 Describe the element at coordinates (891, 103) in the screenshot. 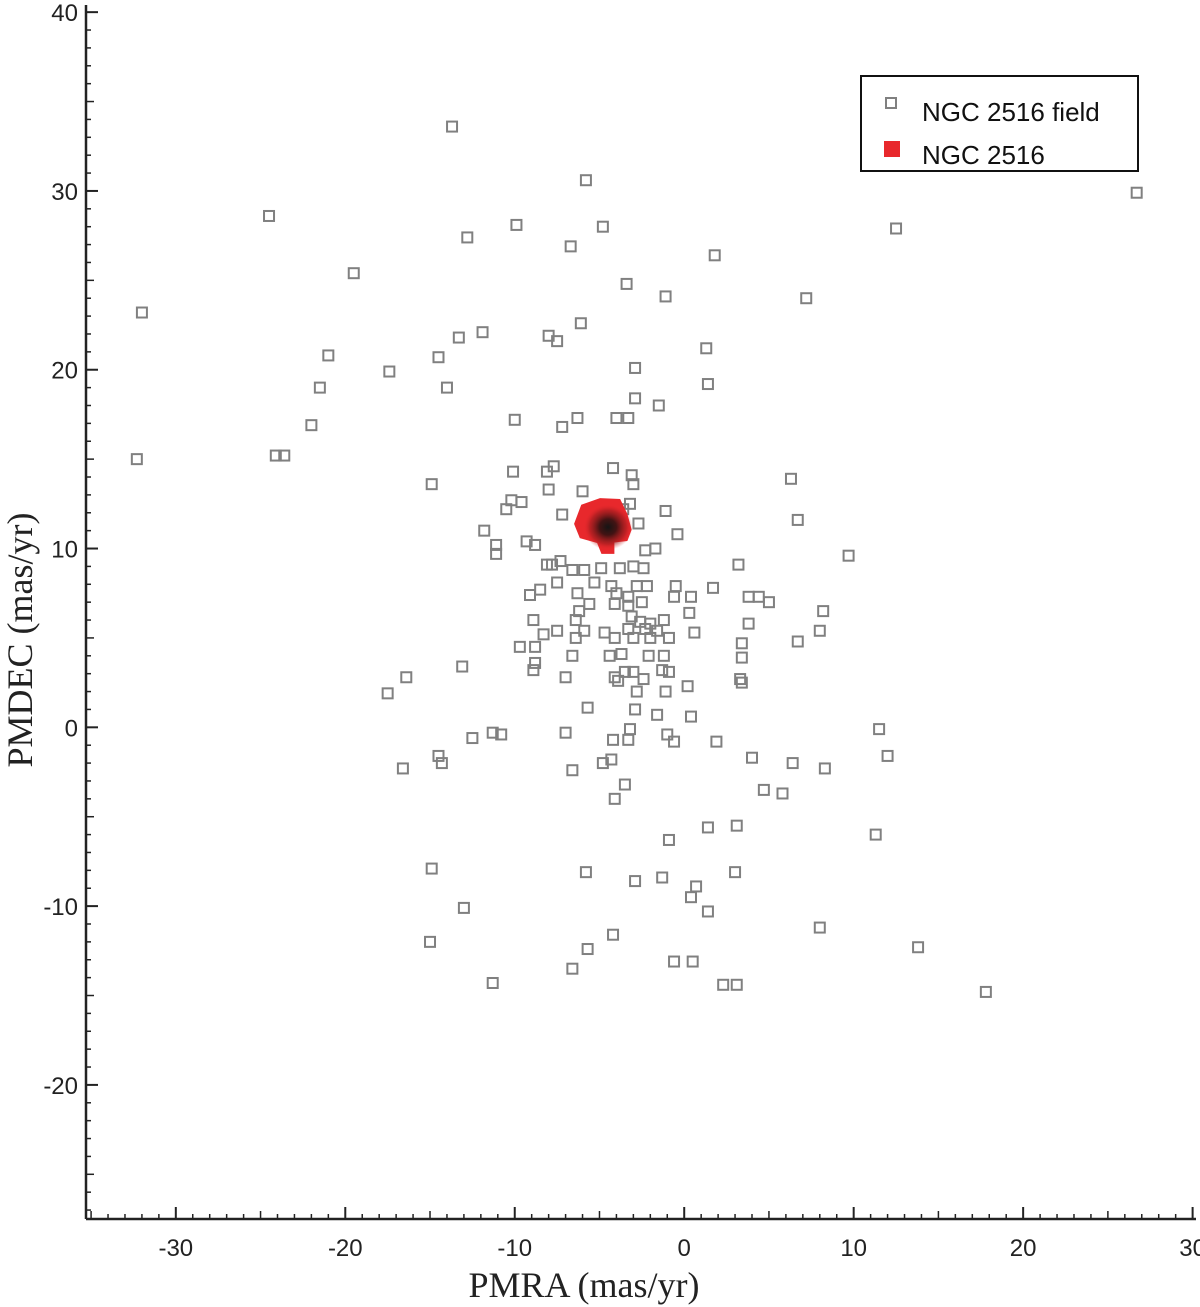

I see `legend-field-marker` at that location.